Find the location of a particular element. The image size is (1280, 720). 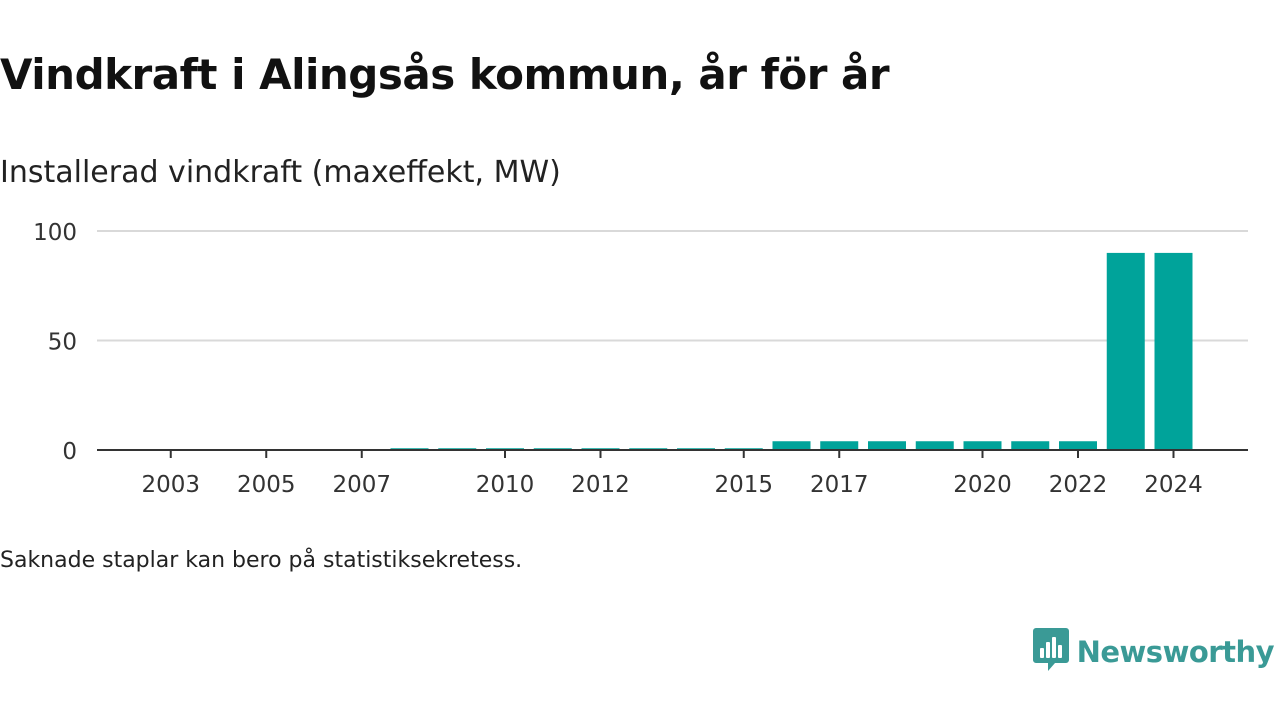

y-tick-label: 0 is located at coordinates (69, 452).